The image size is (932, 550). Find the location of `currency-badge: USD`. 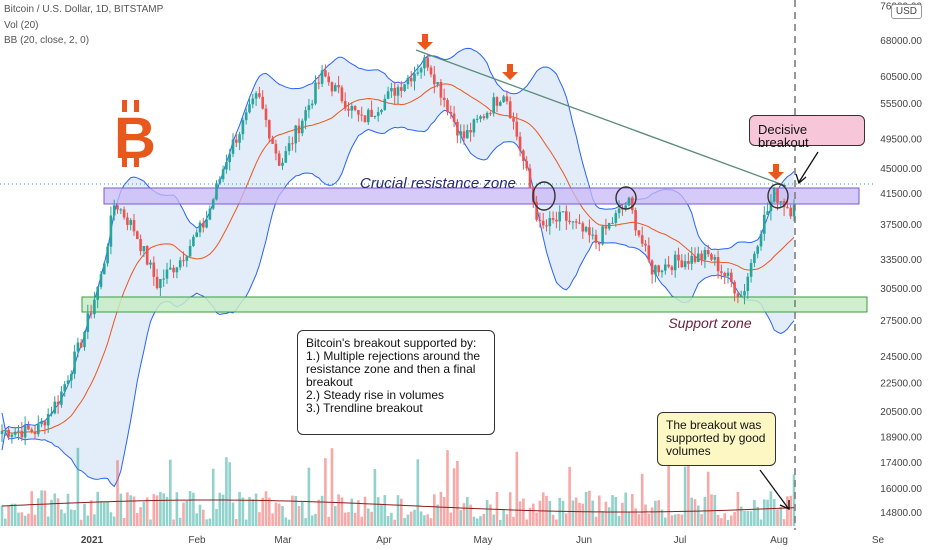

currency-badge: USD is located at coordinates (906, 11).